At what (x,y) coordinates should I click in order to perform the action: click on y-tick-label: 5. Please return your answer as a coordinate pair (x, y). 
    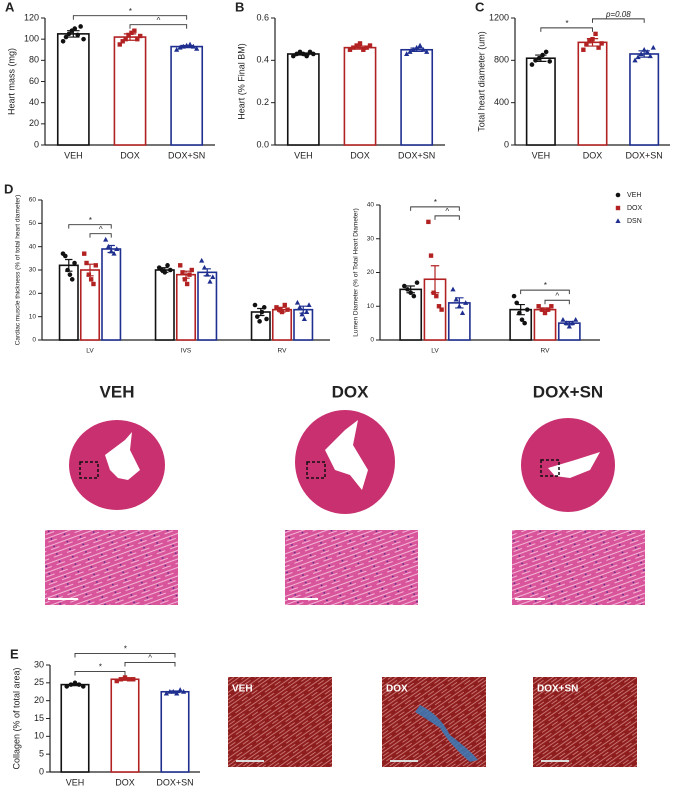
    Looking at the image, I should click on (41, 754).